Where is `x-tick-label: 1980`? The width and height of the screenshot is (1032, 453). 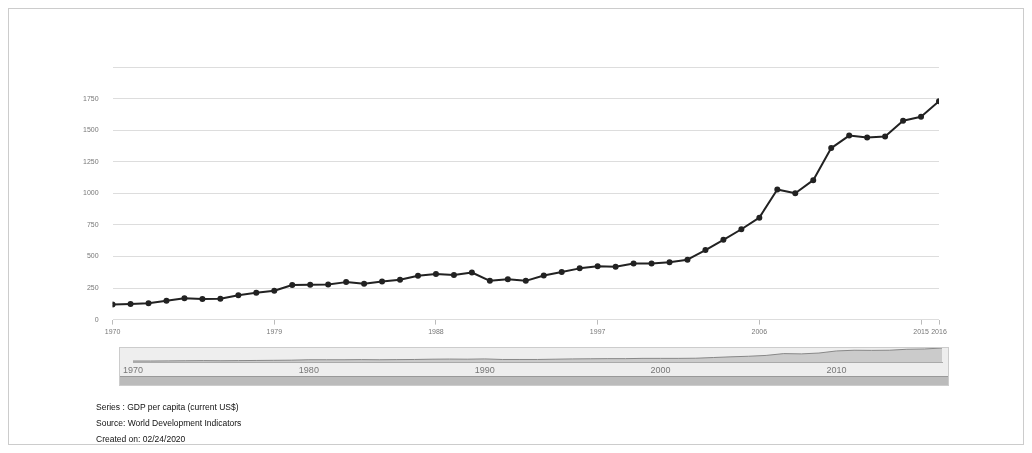
x-tick-label: 1980 is located at coordinates (308, 369).